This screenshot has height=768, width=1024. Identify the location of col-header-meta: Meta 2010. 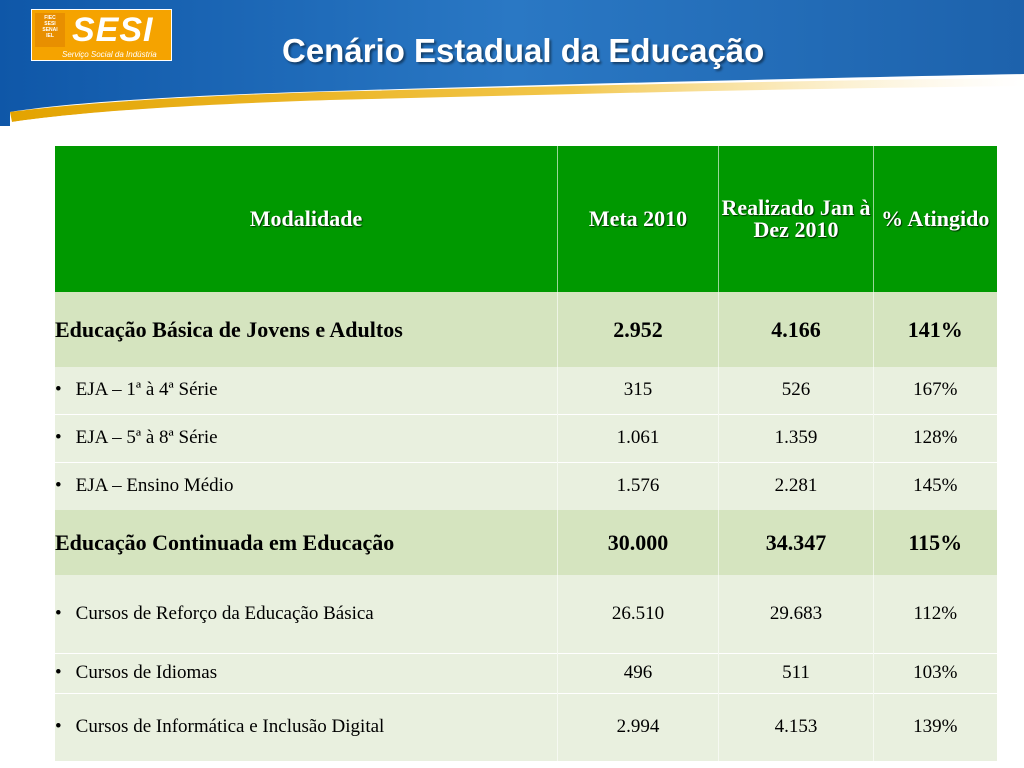
(638, 219).